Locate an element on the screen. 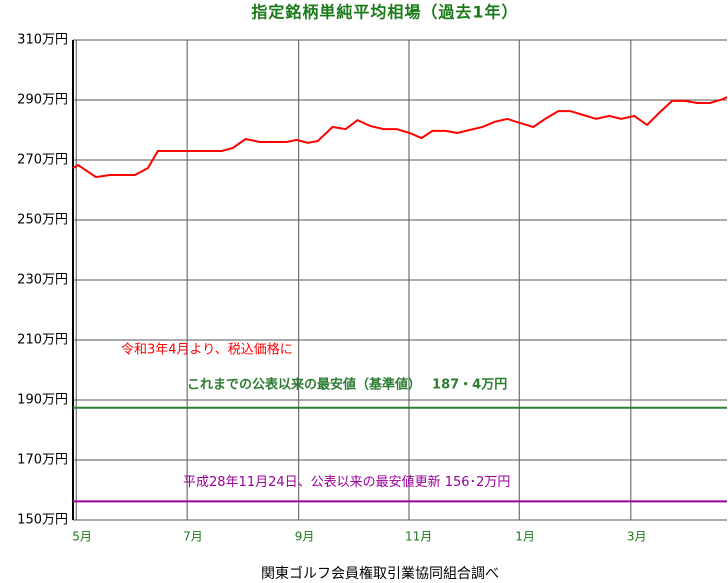  y-tick-label: 310万円 is located at coordinates (42, 40).